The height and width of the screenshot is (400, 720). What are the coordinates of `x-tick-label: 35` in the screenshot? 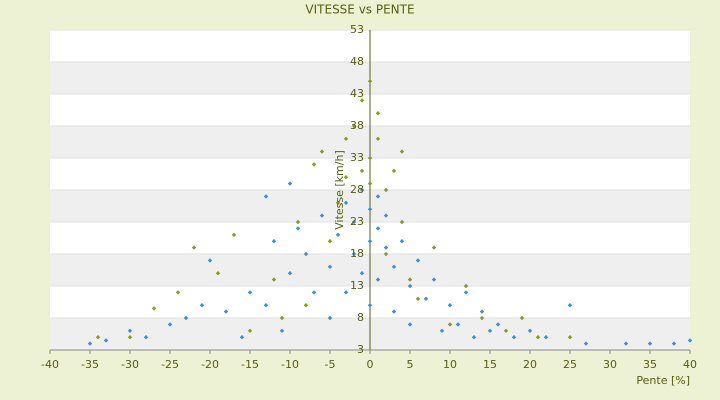 It's located at (650, 364).